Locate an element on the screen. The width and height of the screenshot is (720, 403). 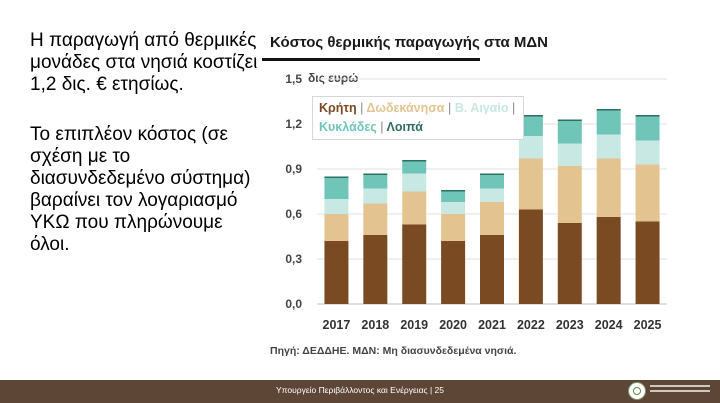
chart-title: Κόστος θερμικής παραγωγής στα ΜΔΝ is located at coordinates (409, 42).